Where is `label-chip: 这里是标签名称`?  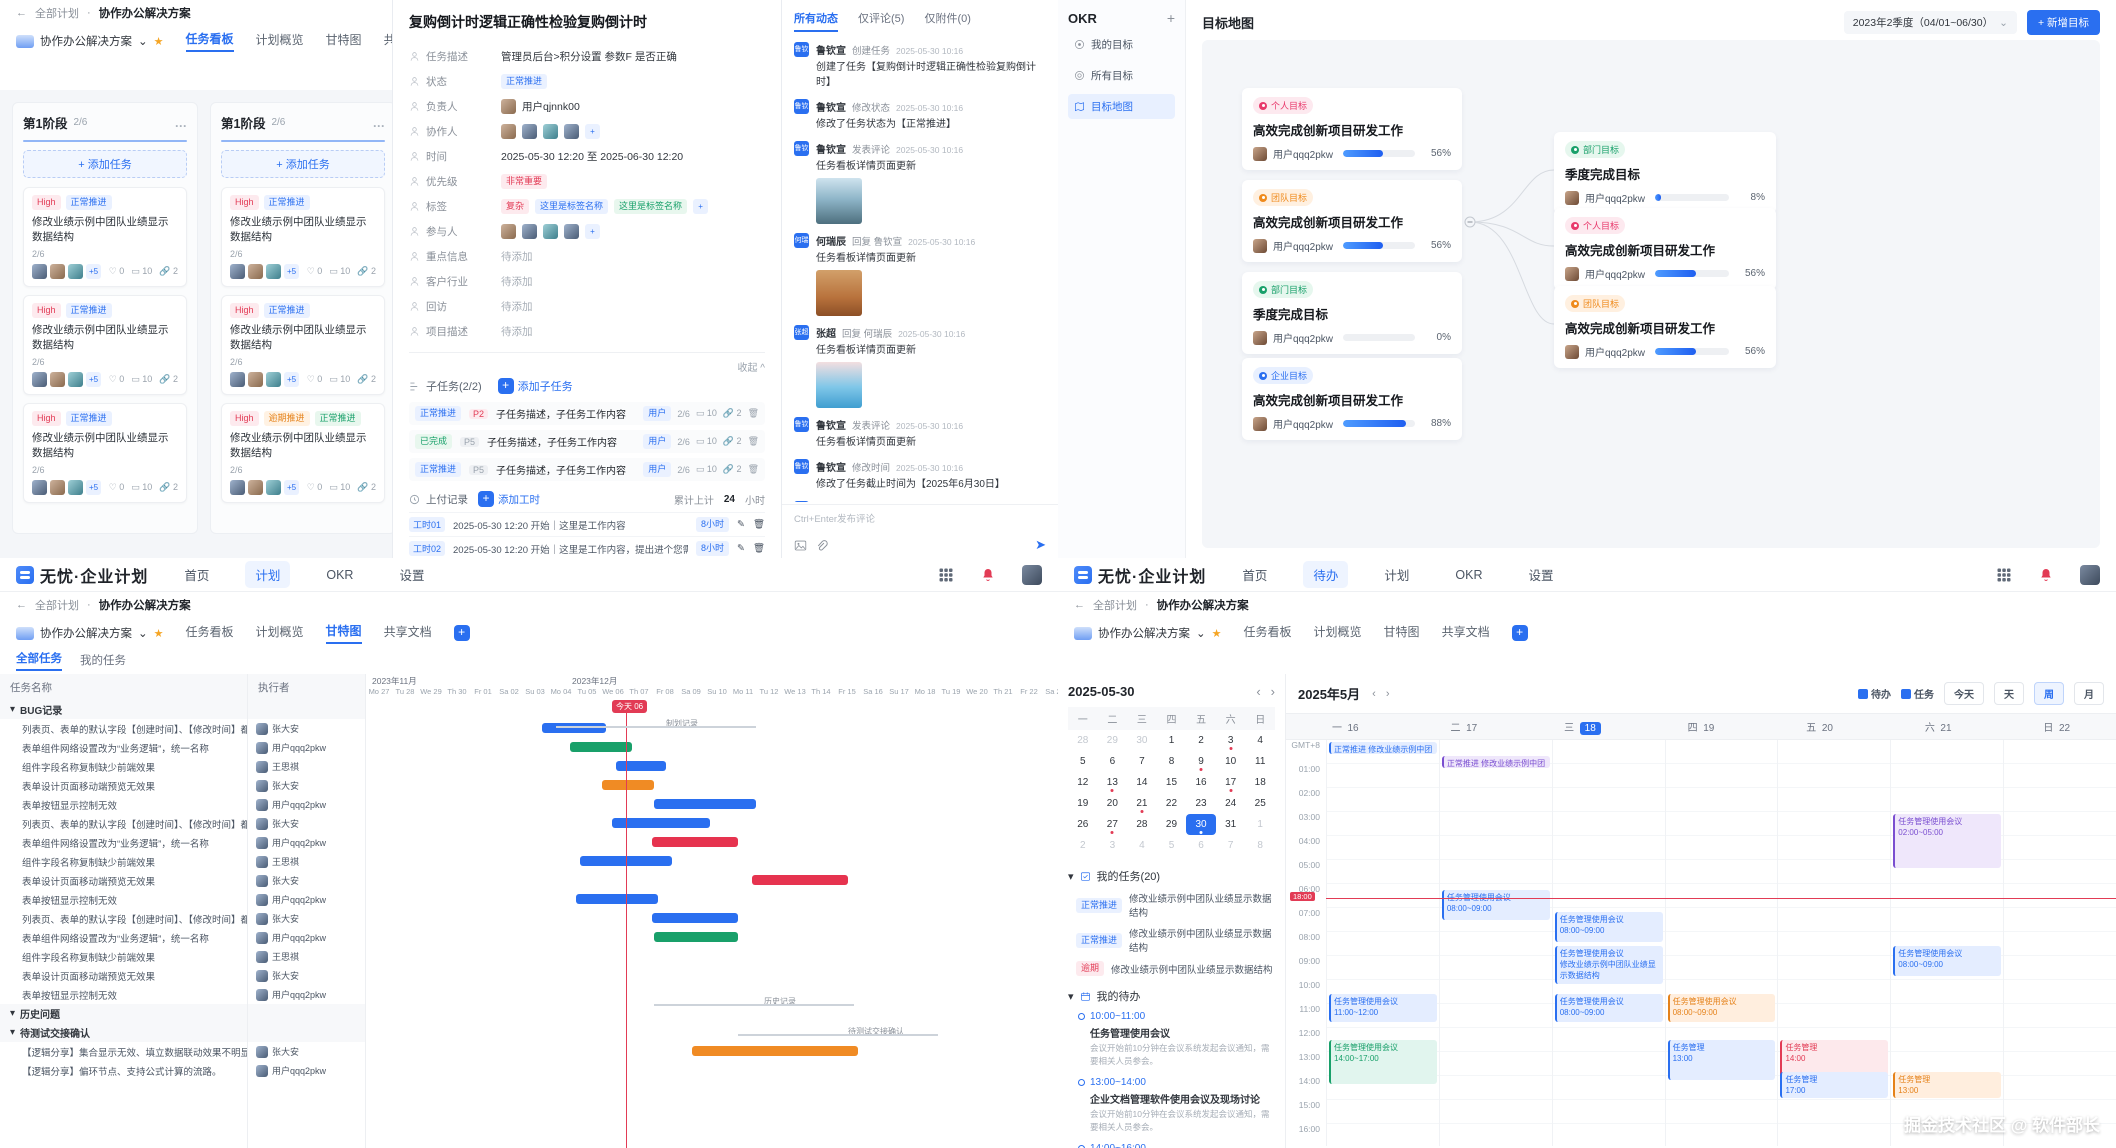 label-chip: 这里是标签名称 is located at coordinates (572, 206).